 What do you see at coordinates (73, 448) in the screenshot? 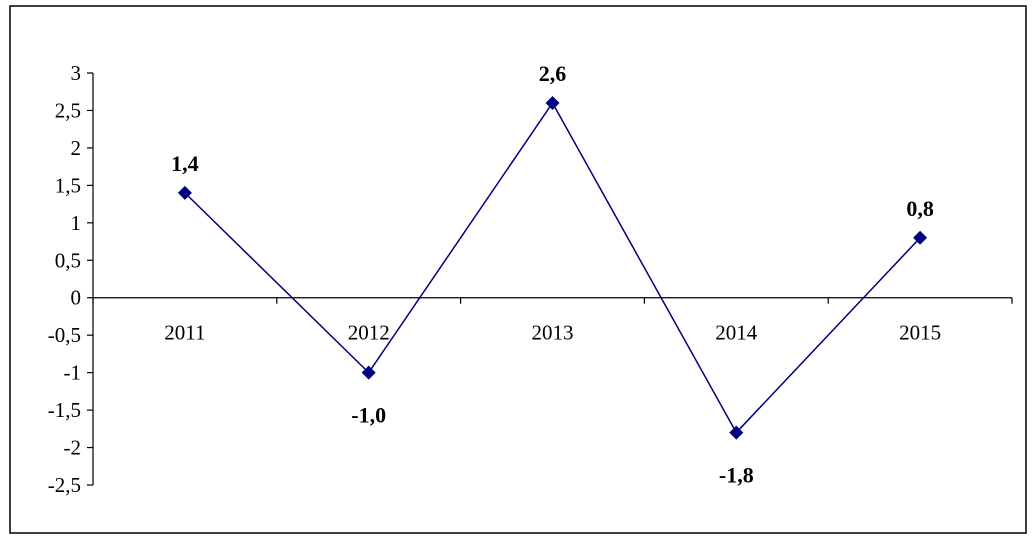
I see `y-tick-label: -2` at bounding box center [73, 448].